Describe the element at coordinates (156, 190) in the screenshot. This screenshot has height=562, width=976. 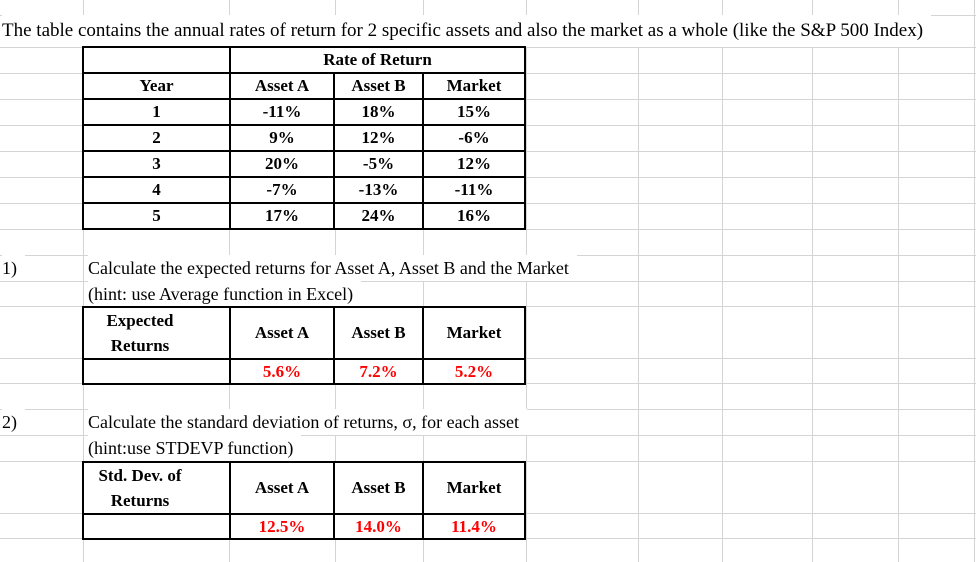
I see `year-cell: 4` at that location.